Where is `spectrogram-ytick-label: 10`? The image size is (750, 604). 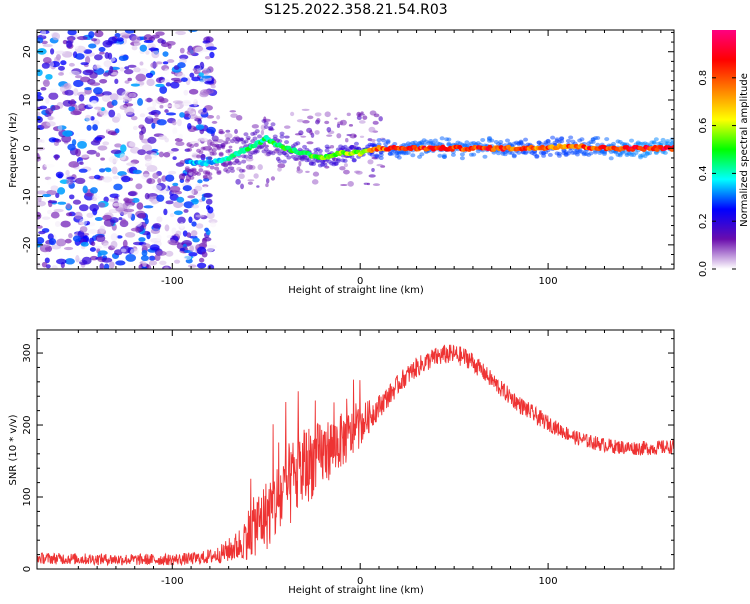
spectrogram-ytick-label: 10 is located at coordinates (27, 100).